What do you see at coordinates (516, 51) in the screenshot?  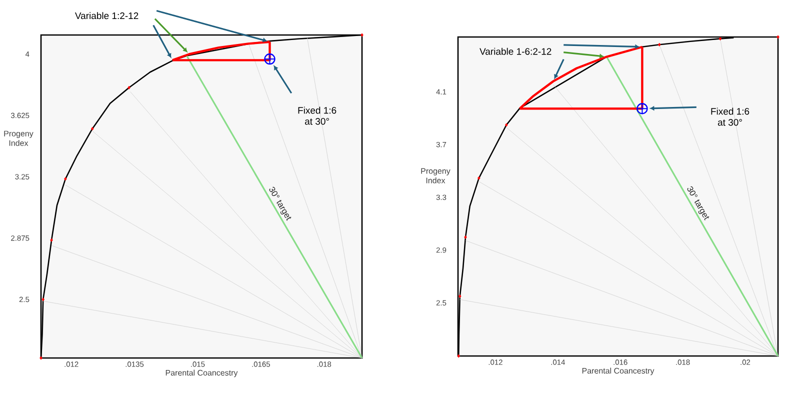 I see `annotation: Variable 1-6:2-12` at bounding box center [516, 51].